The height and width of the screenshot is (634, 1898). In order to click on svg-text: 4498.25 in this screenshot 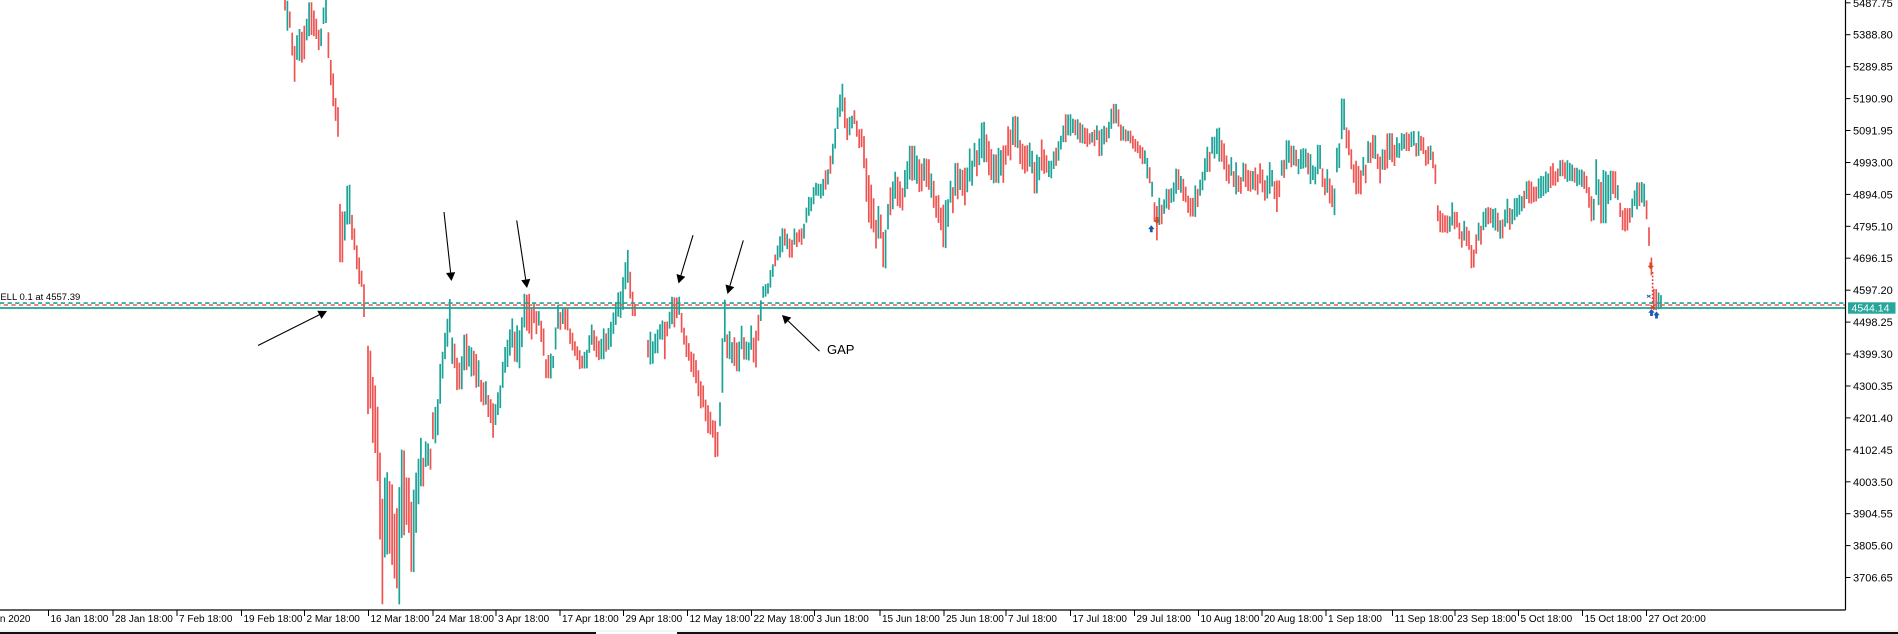, I will do `click(1873, 323)`.